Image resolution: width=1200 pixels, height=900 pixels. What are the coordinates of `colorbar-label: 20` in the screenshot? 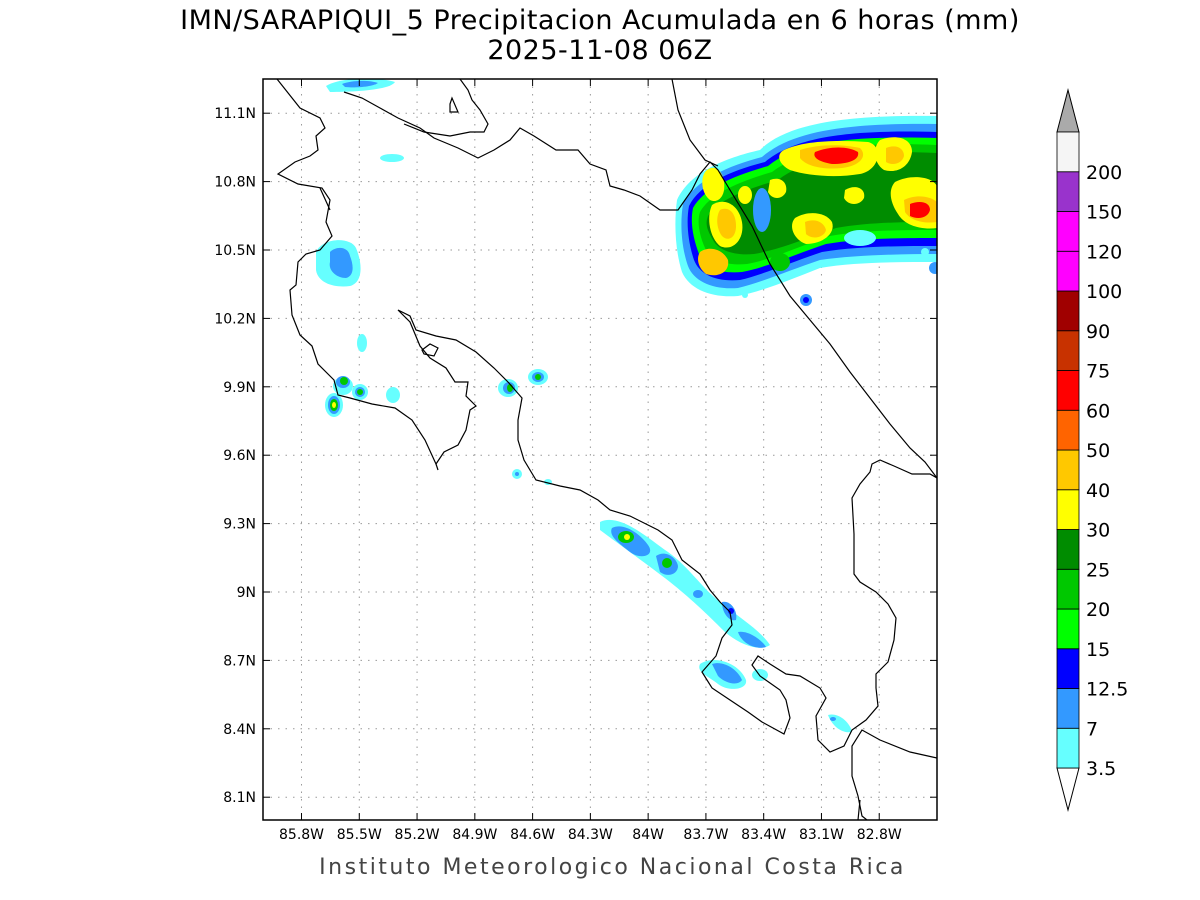 It's located at (1098, 610).